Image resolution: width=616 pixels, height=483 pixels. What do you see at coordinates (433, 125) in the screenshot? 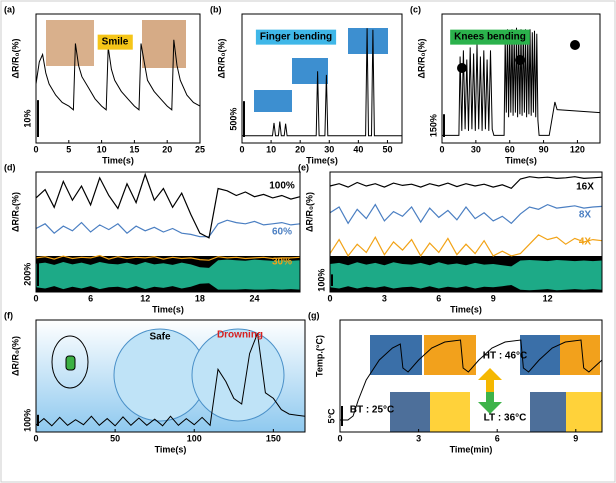
I see `scale-bar-label: 150%` at bounding box center [433, 125].